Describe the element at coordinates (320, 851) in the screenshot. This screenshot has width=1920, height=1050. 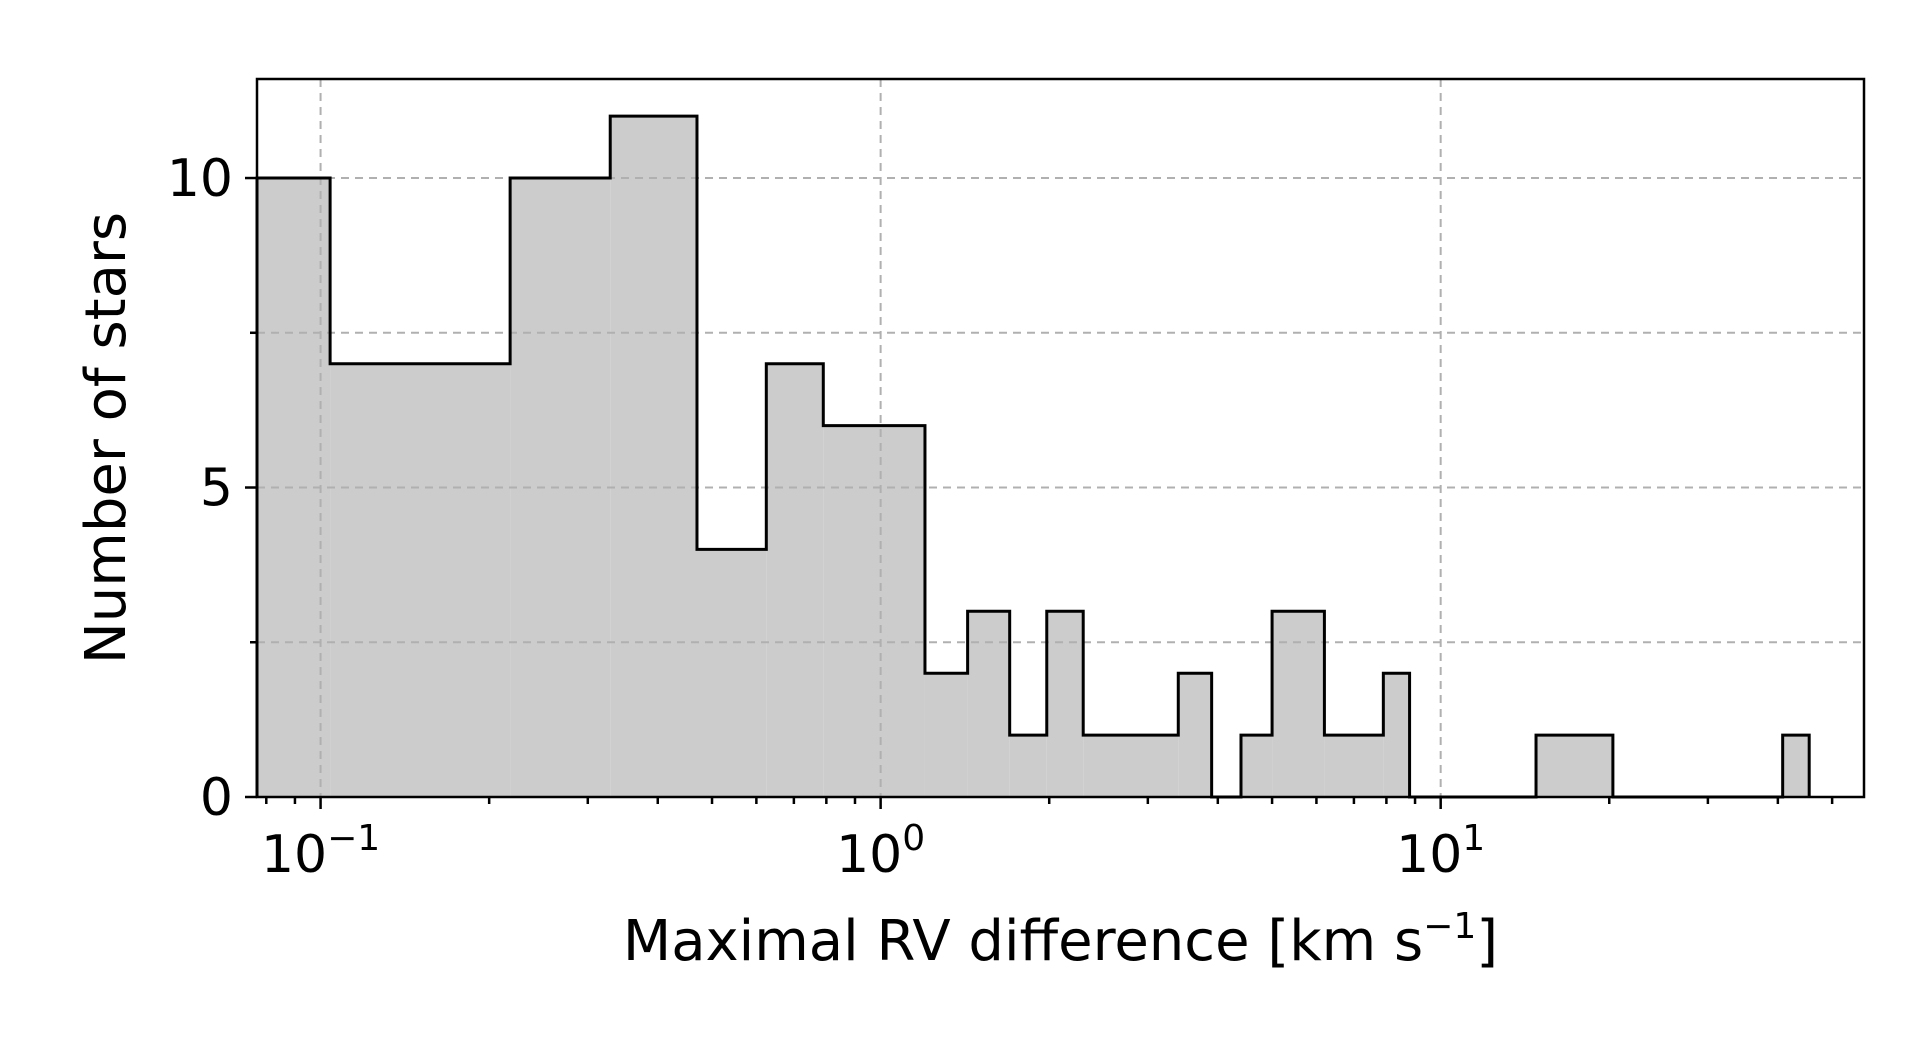
I see `x-tick-label: 10⁻¹` at that location.